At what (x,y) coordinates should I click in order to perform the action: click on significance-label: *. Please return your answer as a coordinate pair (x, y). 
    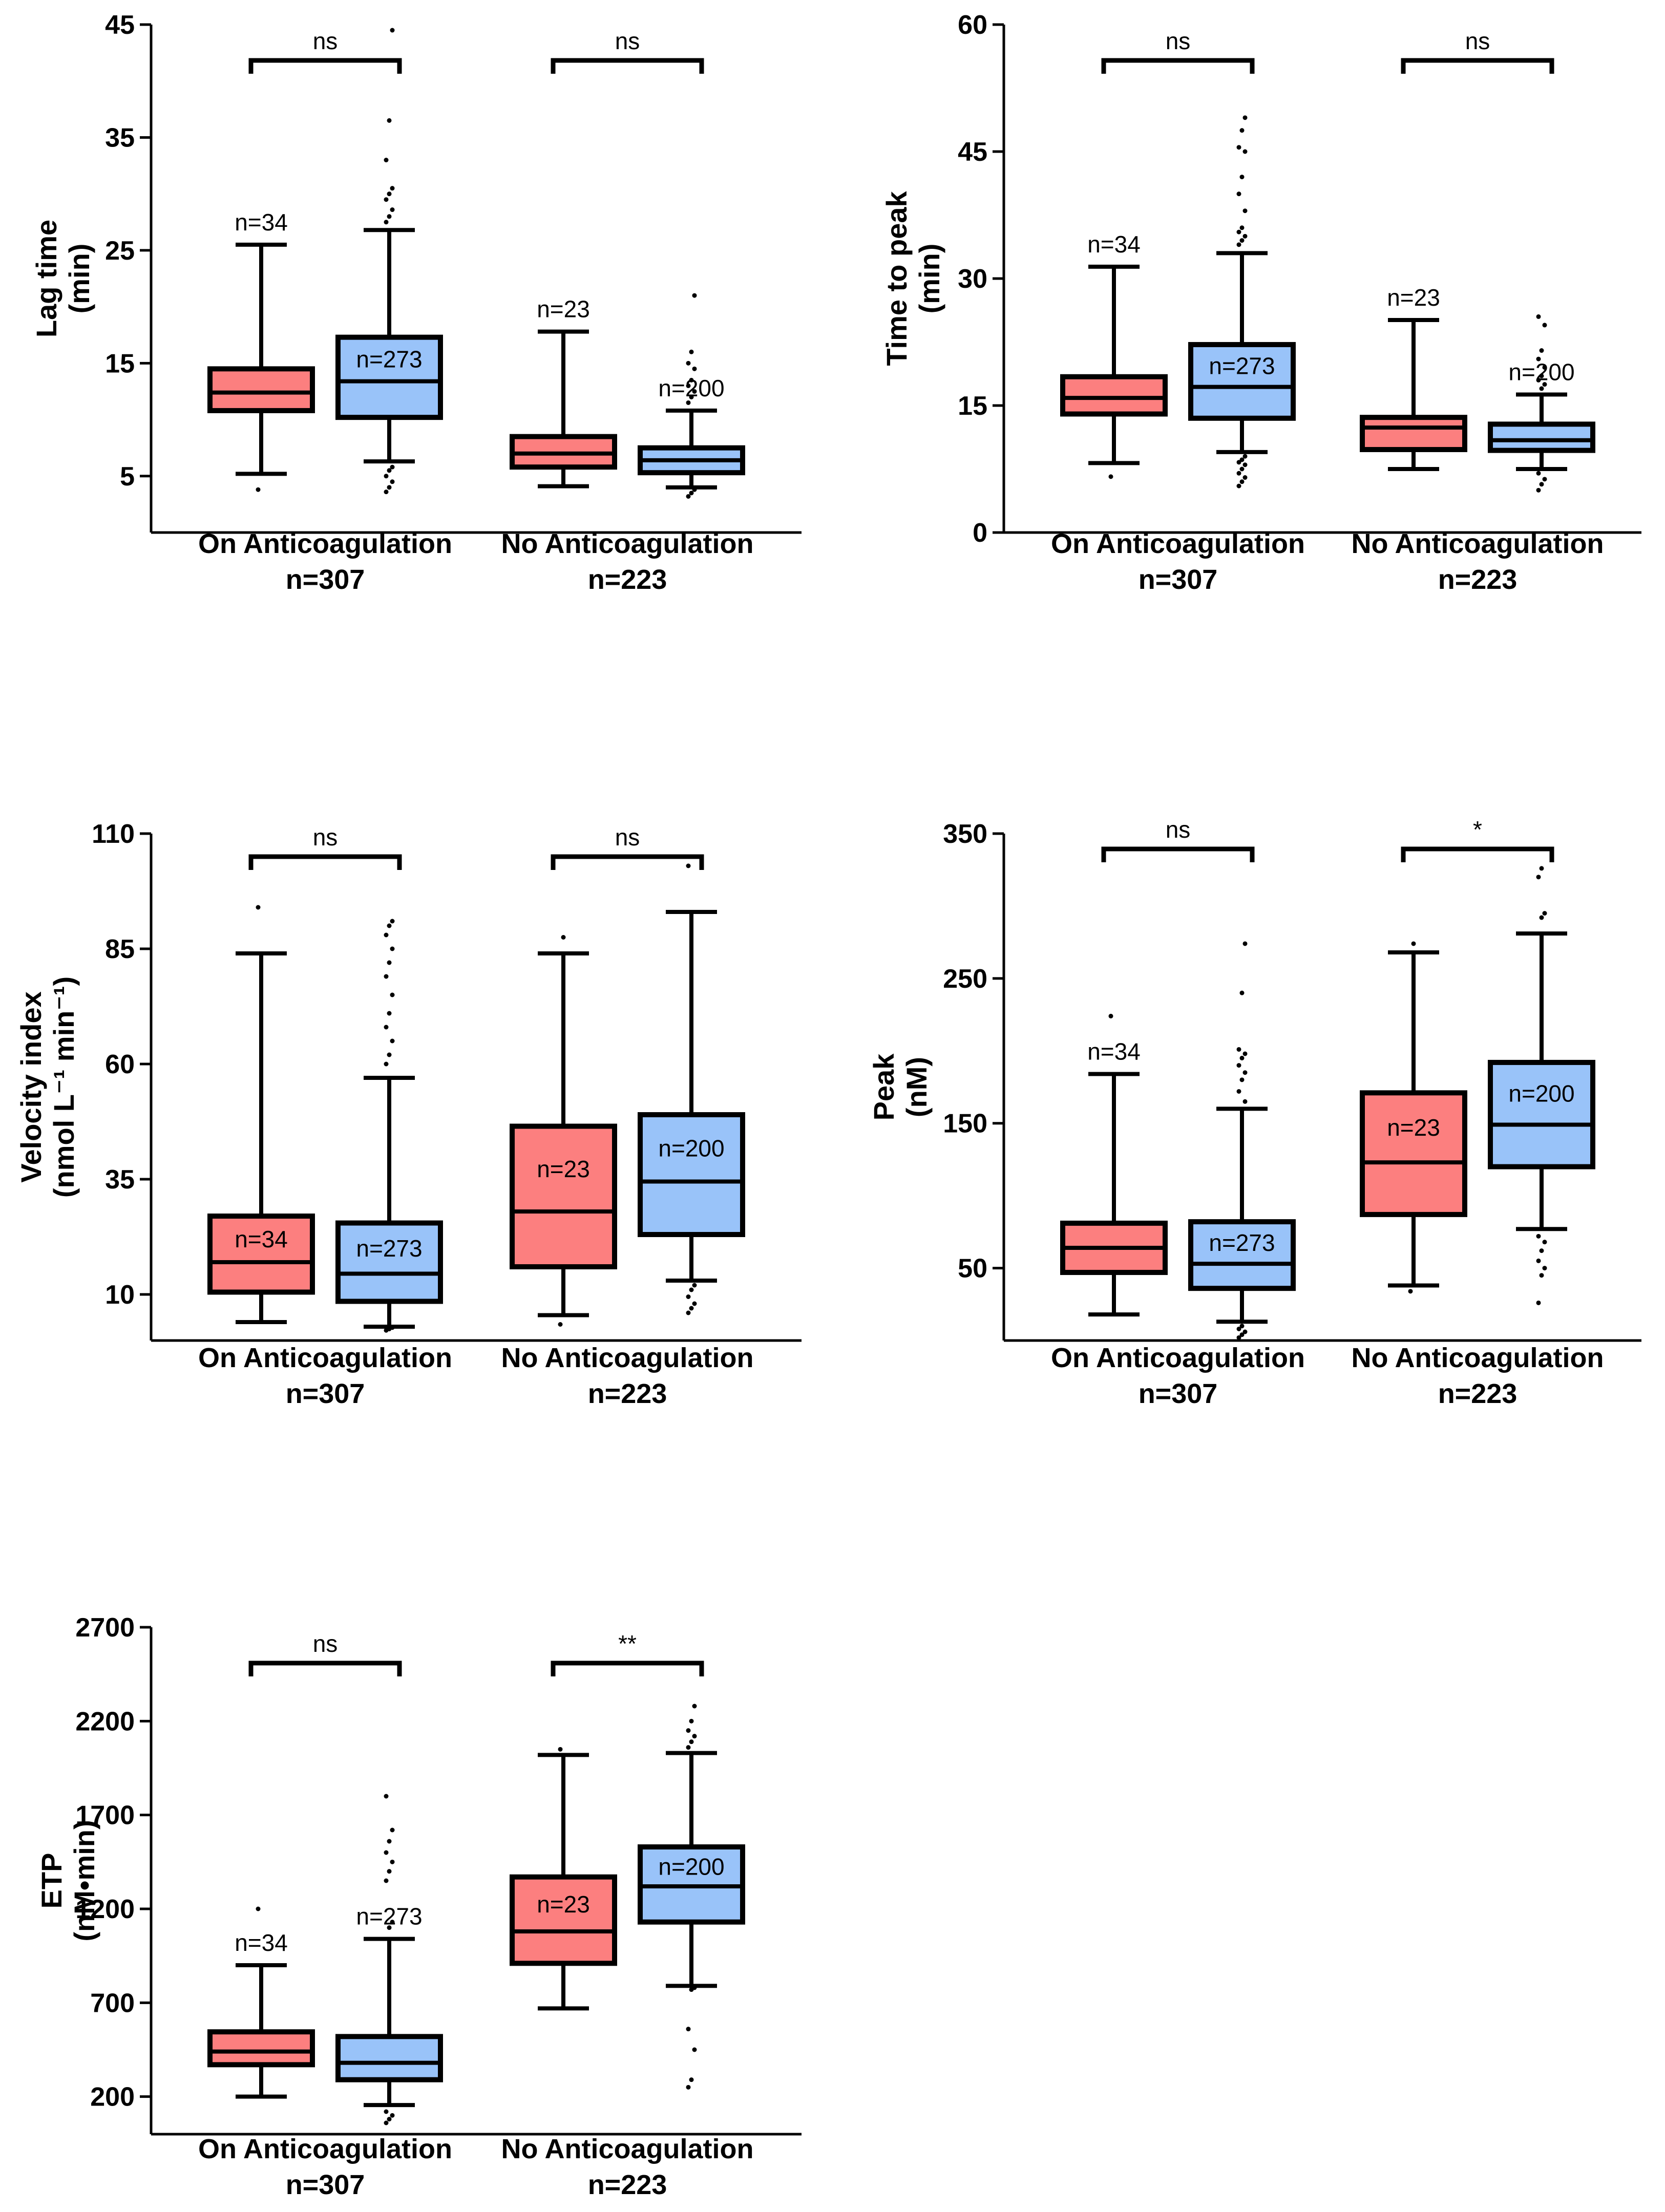
    Looking at the image, I should click on (1477, 829).